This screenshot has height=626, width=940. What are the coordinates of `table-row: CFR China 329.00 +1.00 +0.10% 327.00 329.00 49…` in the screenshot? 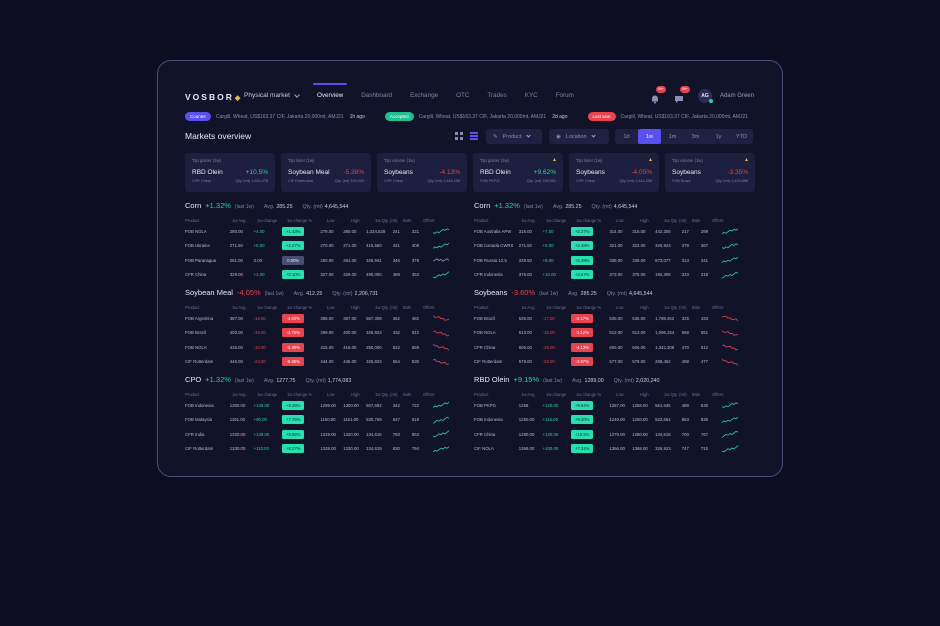 It's located at (317, 275).